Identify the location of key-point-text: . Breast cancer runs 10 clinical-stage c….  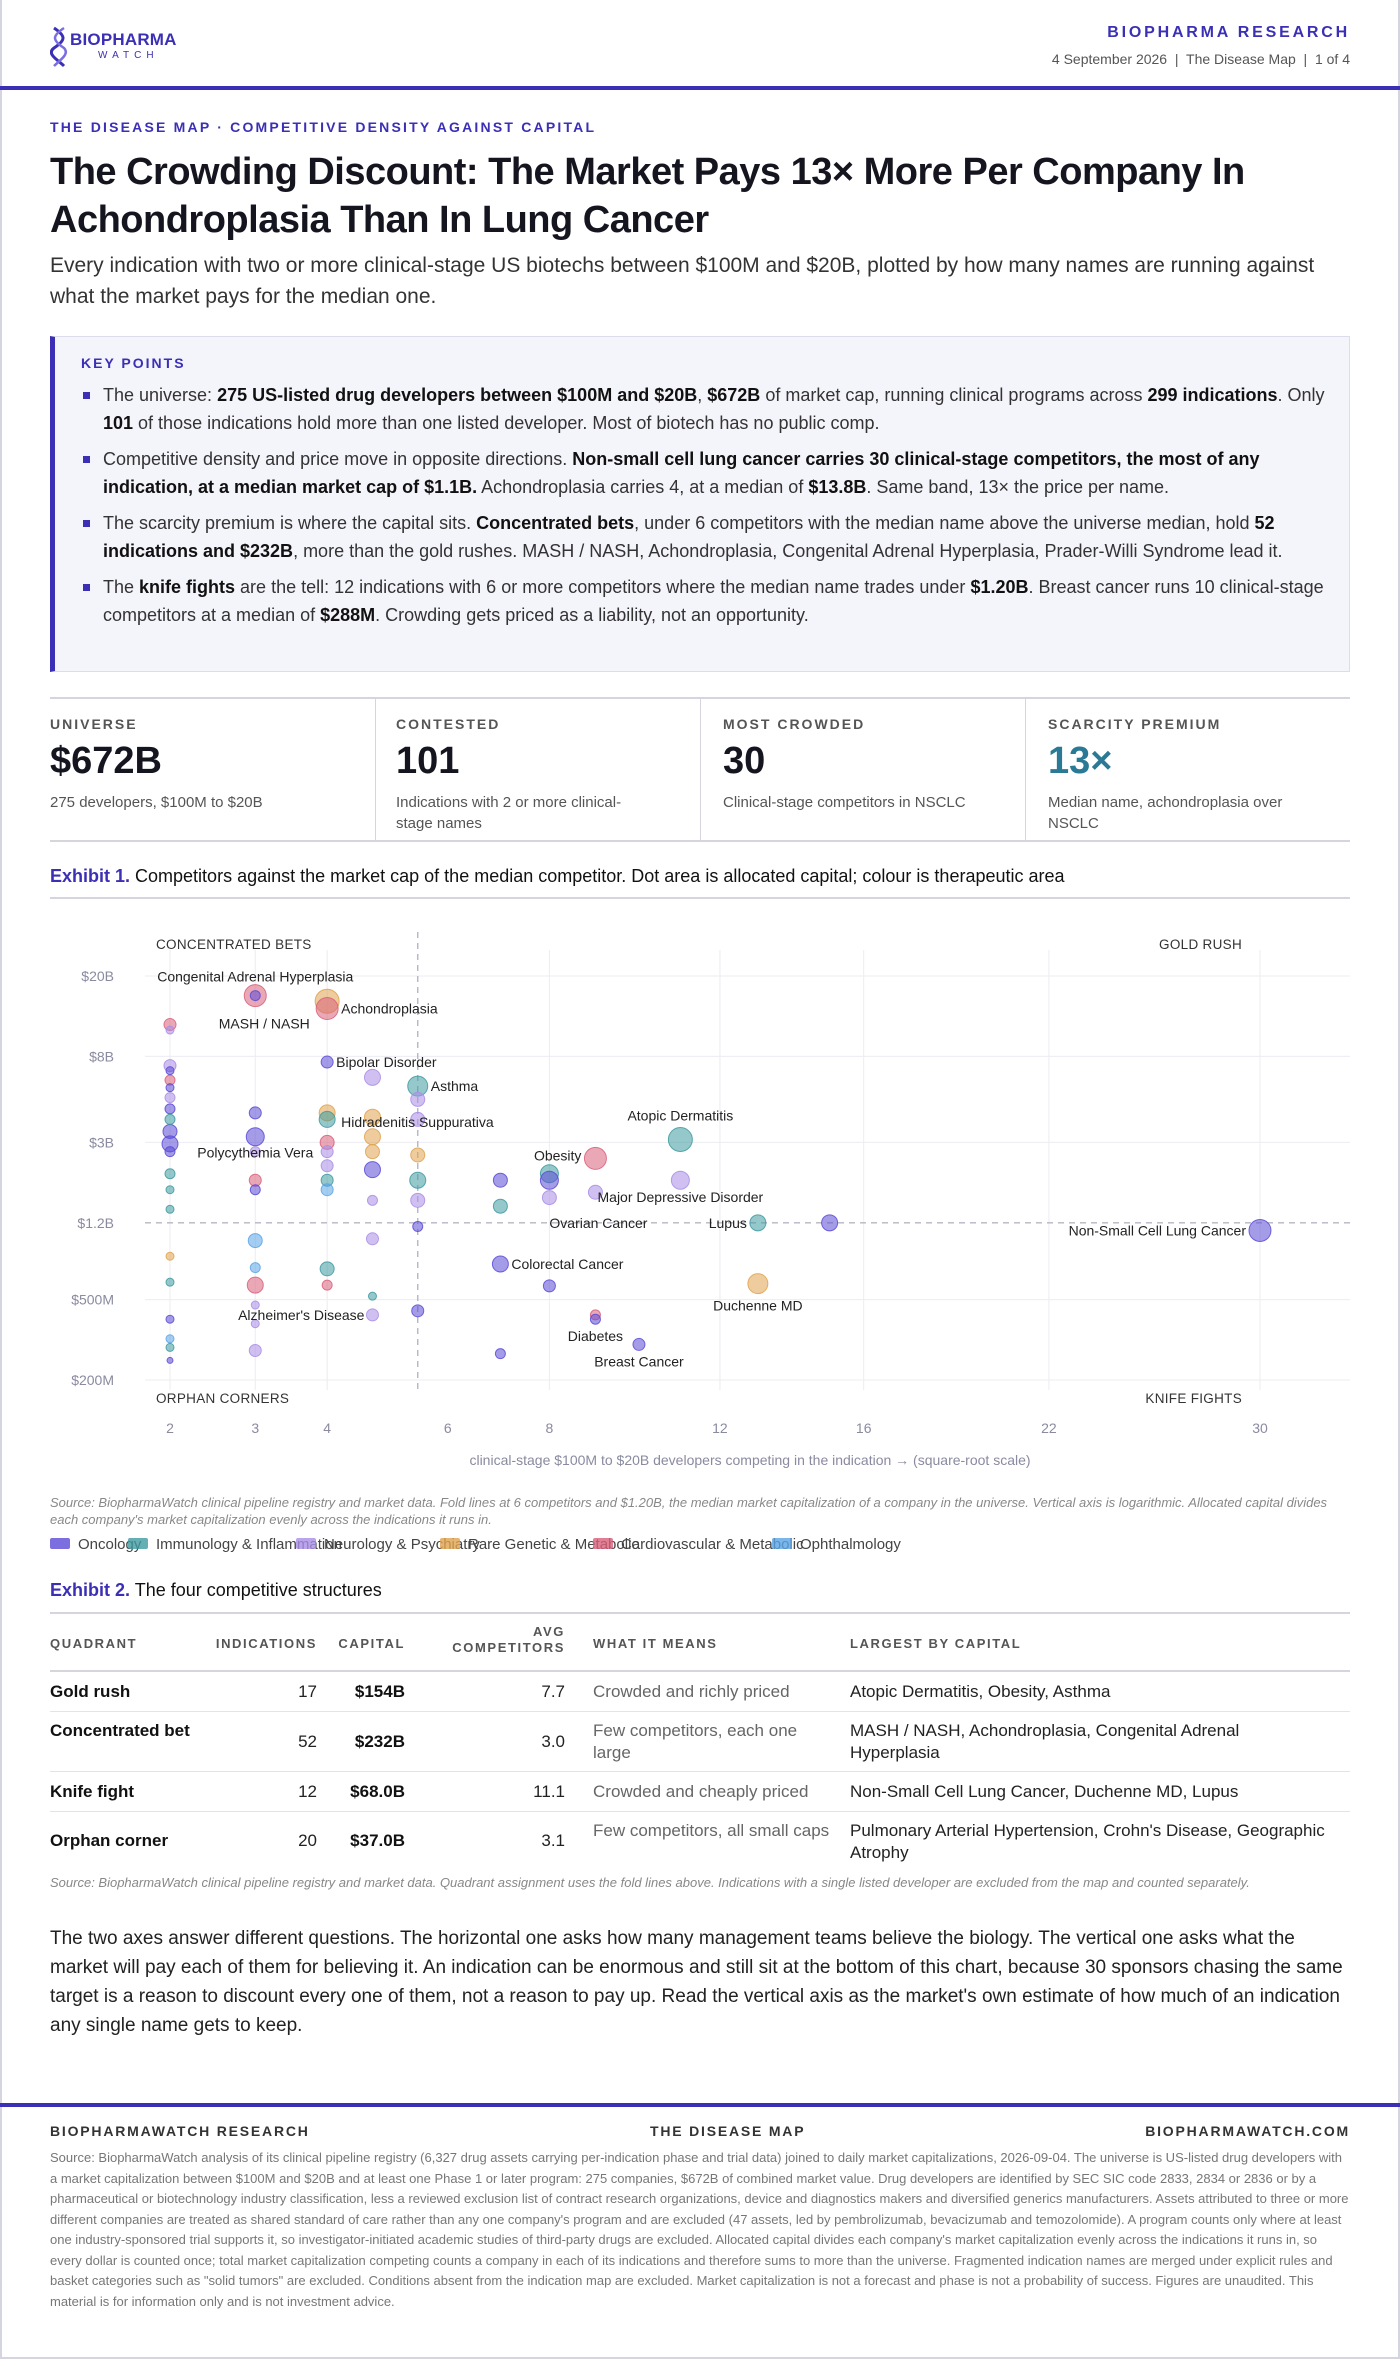
(713, 601).